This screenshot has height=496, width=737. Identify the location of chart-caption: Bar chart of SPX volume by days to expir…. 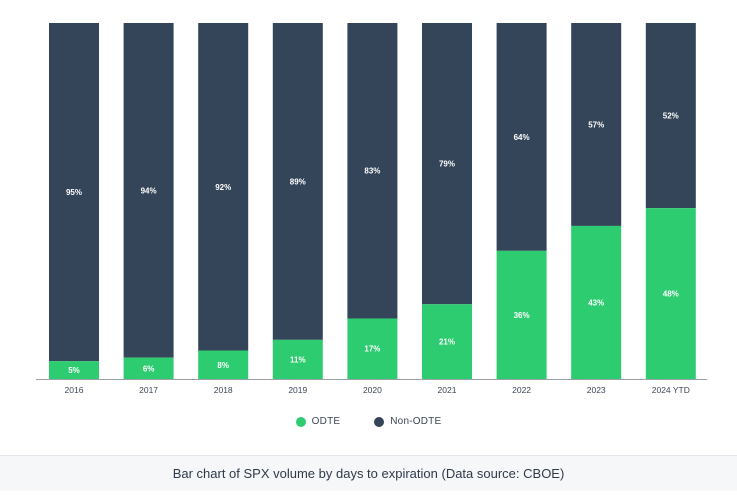
(368, 473).